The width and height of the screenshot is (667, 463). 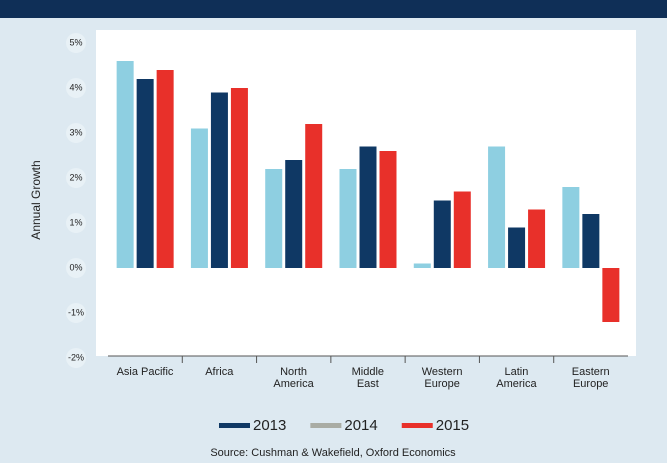 I want to click on legend-label: 2015, so click(x=452, y=425).